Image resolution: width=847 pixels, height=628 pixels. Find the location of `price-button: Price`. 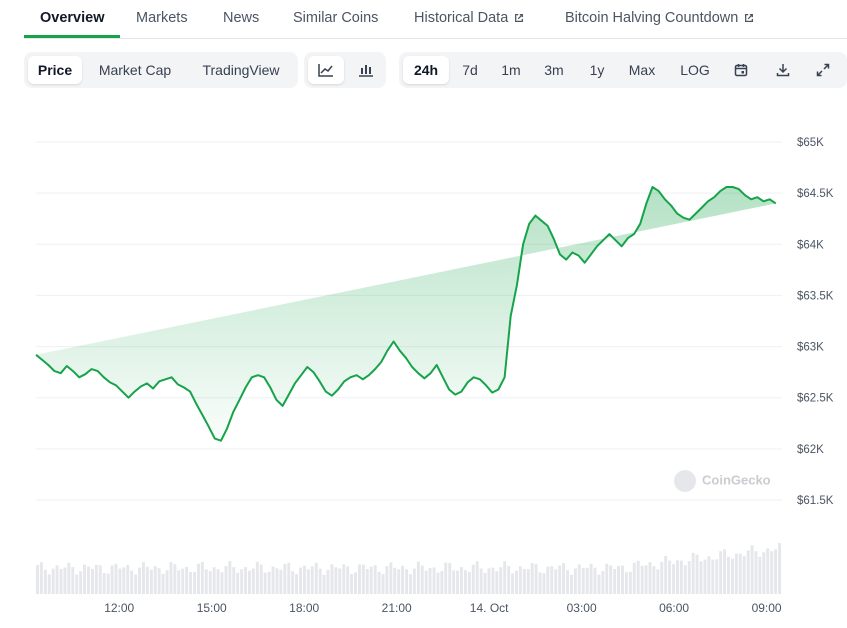

price-button: Price is located at coordinates (55, 70).